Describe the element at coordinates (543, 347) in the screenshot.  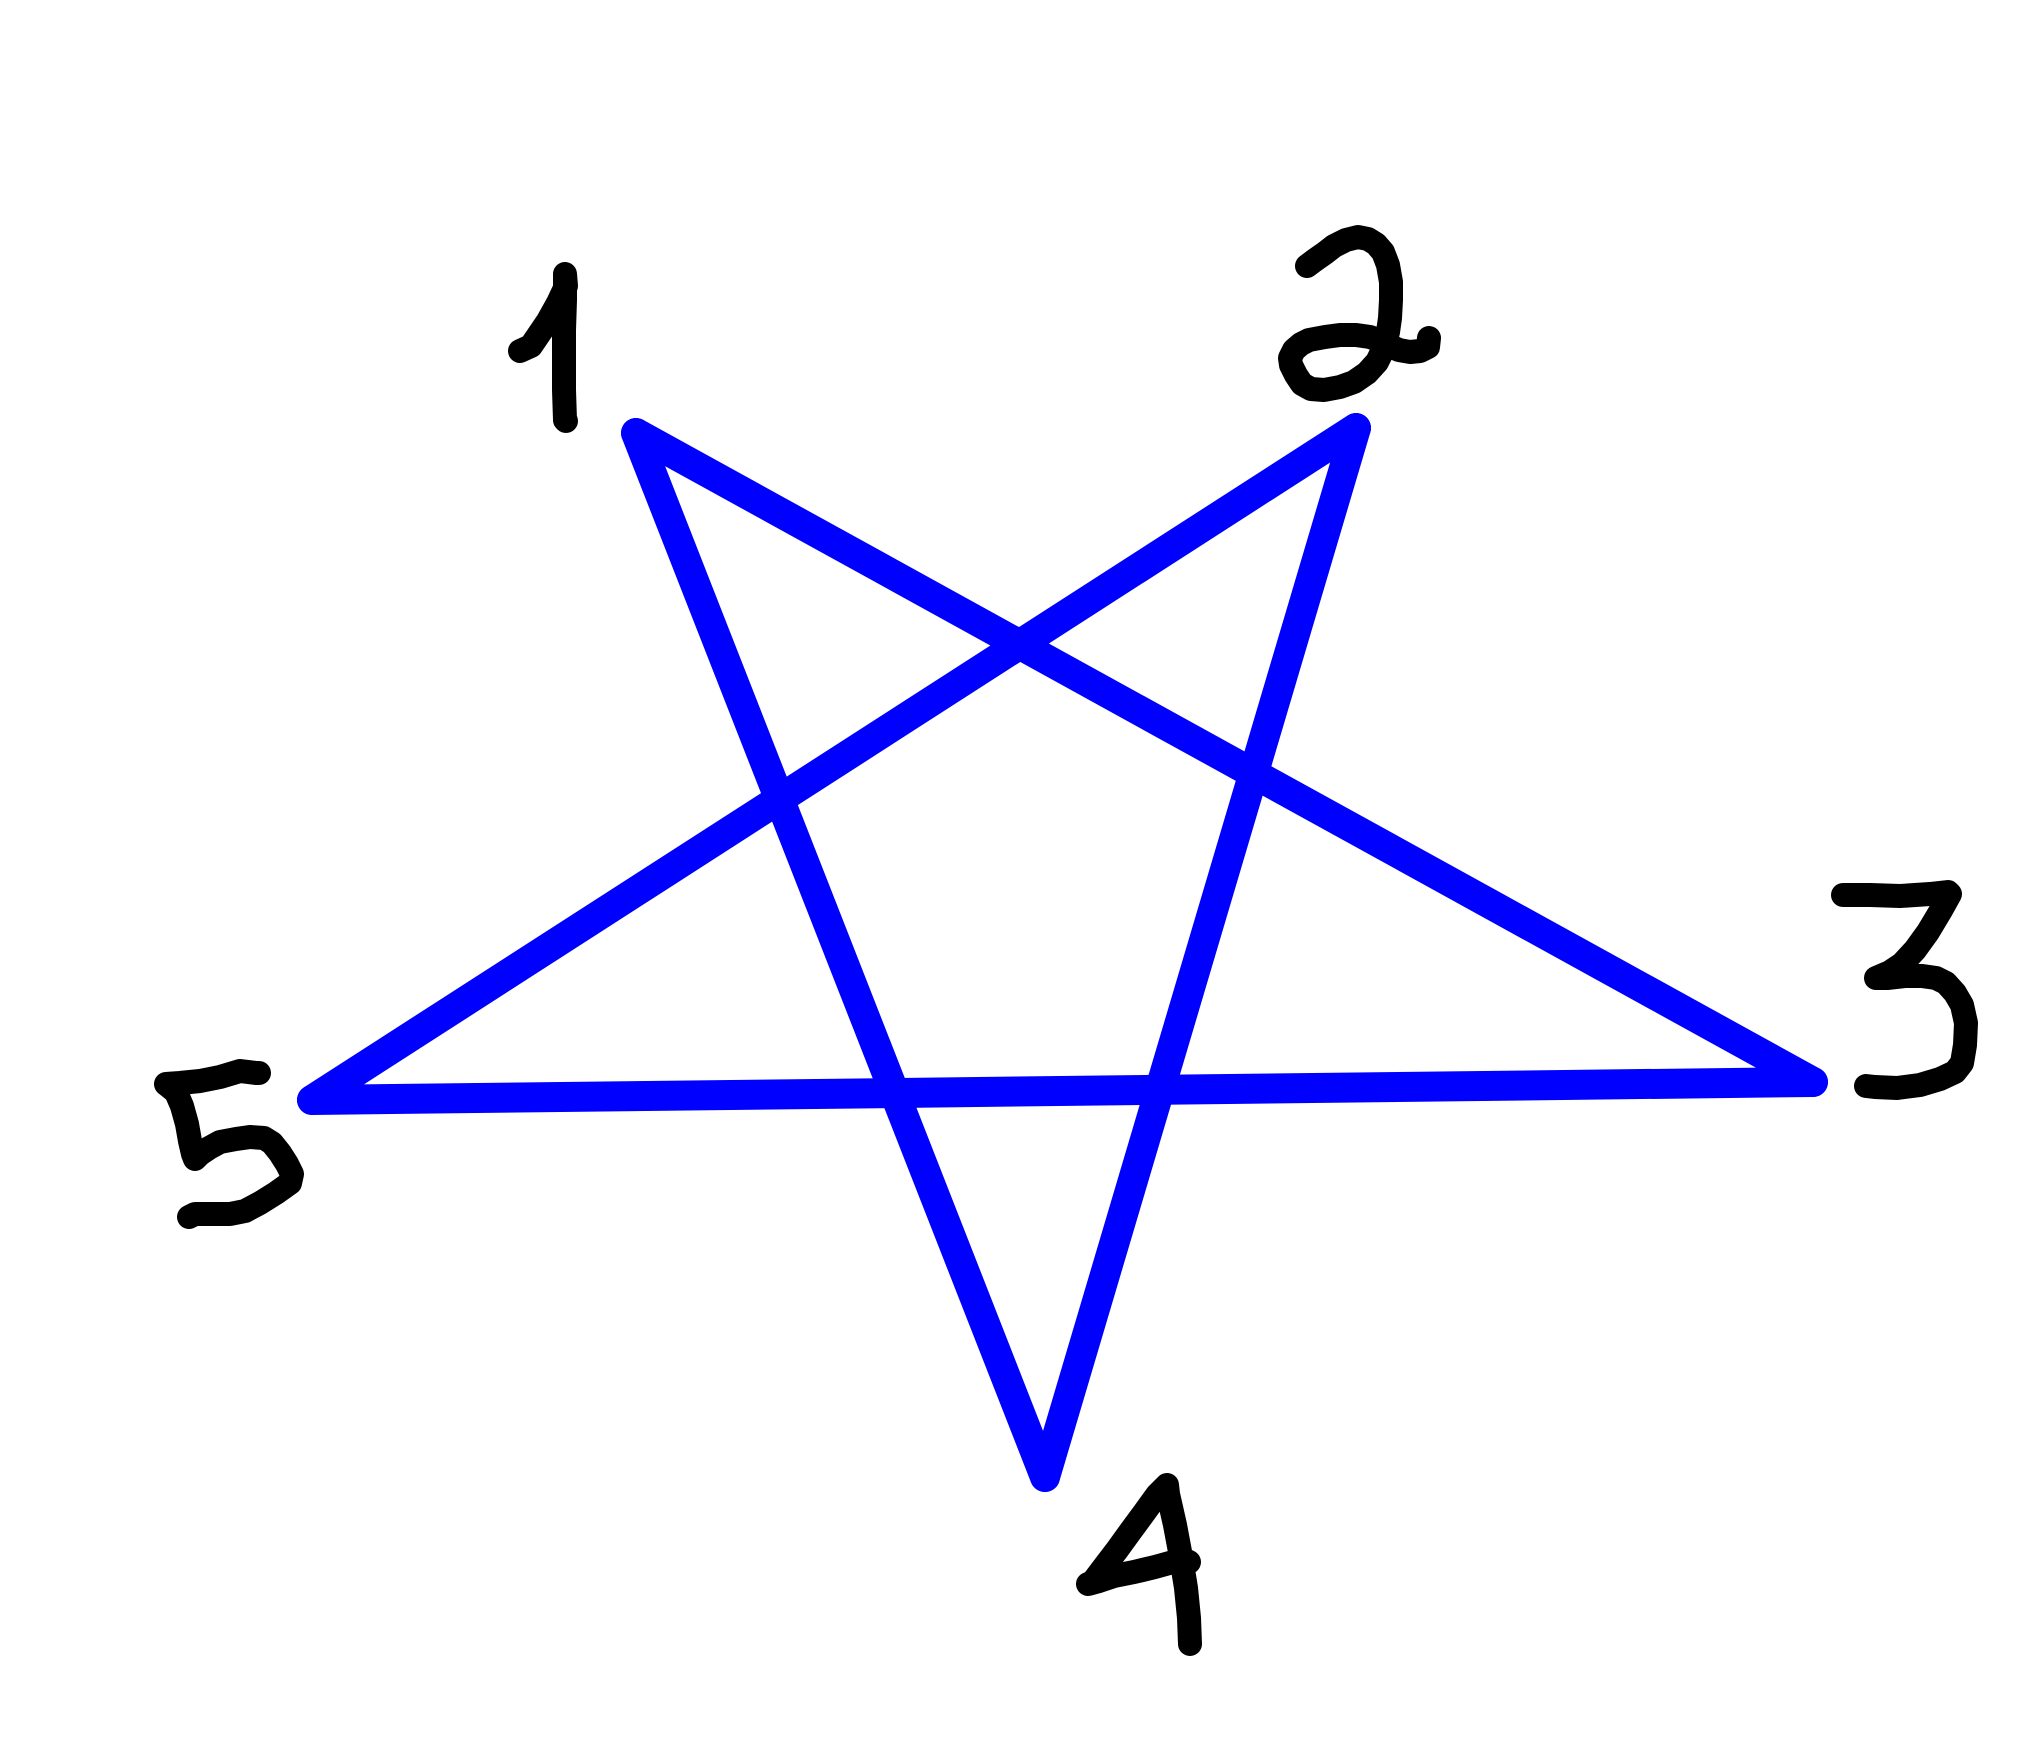
I see `label-1-handwritten` at that location.